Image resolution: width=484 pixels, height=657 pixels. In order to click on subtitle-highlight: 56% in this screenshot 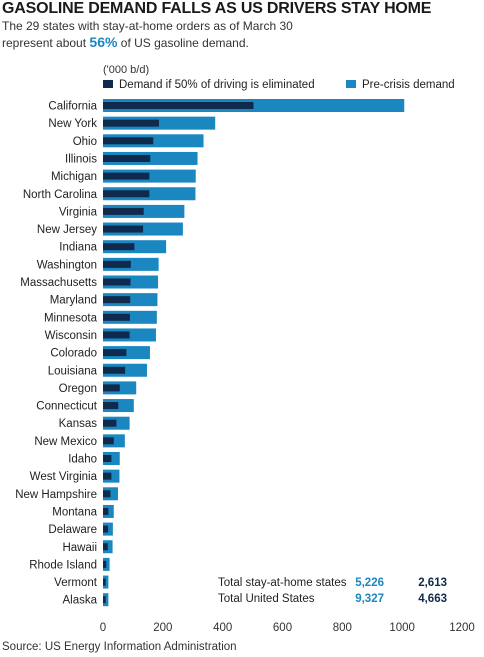, I will do `click(103, 42)`.